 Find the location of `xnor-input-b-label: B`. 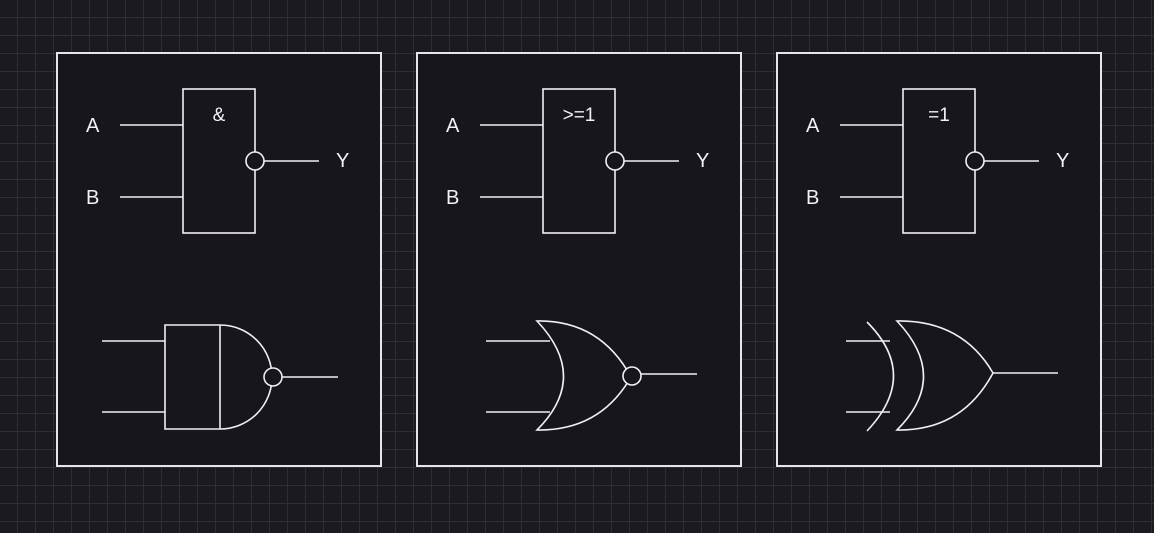

xnor-input-b-label: B is located at coordinates (812, 198).